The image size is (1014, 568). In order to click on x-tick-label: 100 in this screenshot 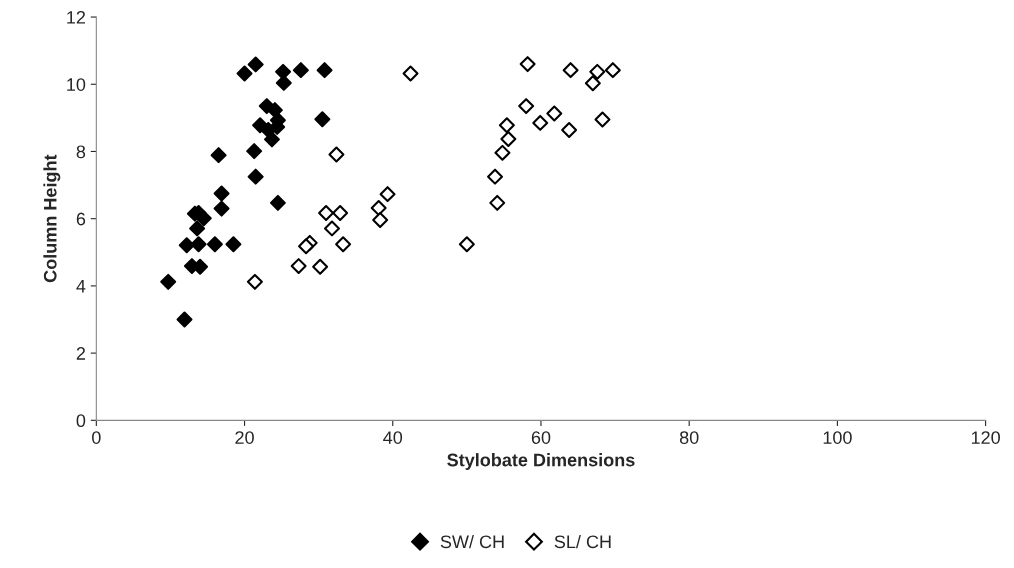, I will do `click(837, 437)`.